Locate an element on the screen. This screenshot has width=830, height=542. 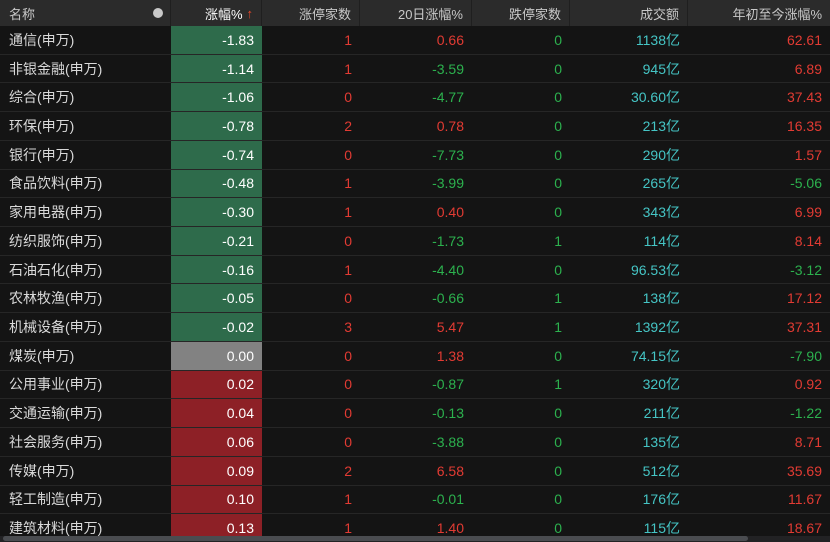
cell-ytd-change: 35.69 is located at coordinates (804, 470).